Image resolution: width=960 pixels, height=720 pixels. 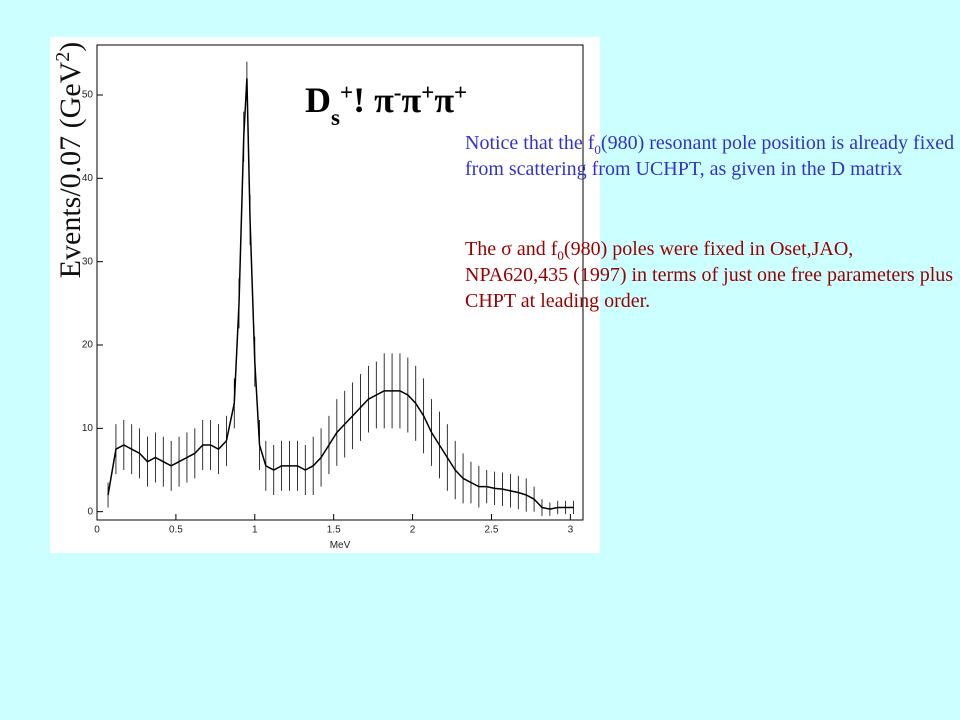 I want to click on chart-title-part: s, so click(x=335, y=117).